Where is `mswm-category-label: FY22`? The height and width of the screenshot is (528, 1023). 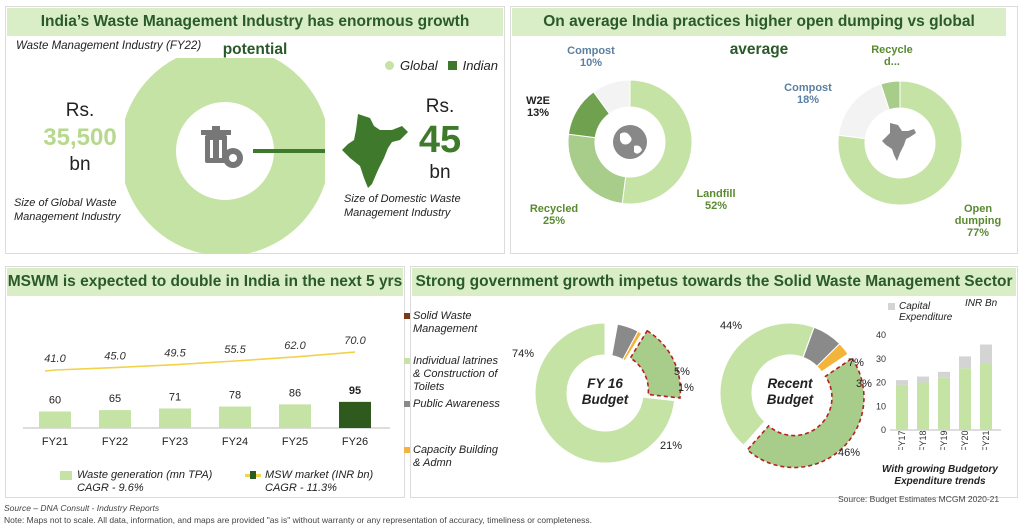 mswm-category-label: FY22 is located at coordinates (115, 442).